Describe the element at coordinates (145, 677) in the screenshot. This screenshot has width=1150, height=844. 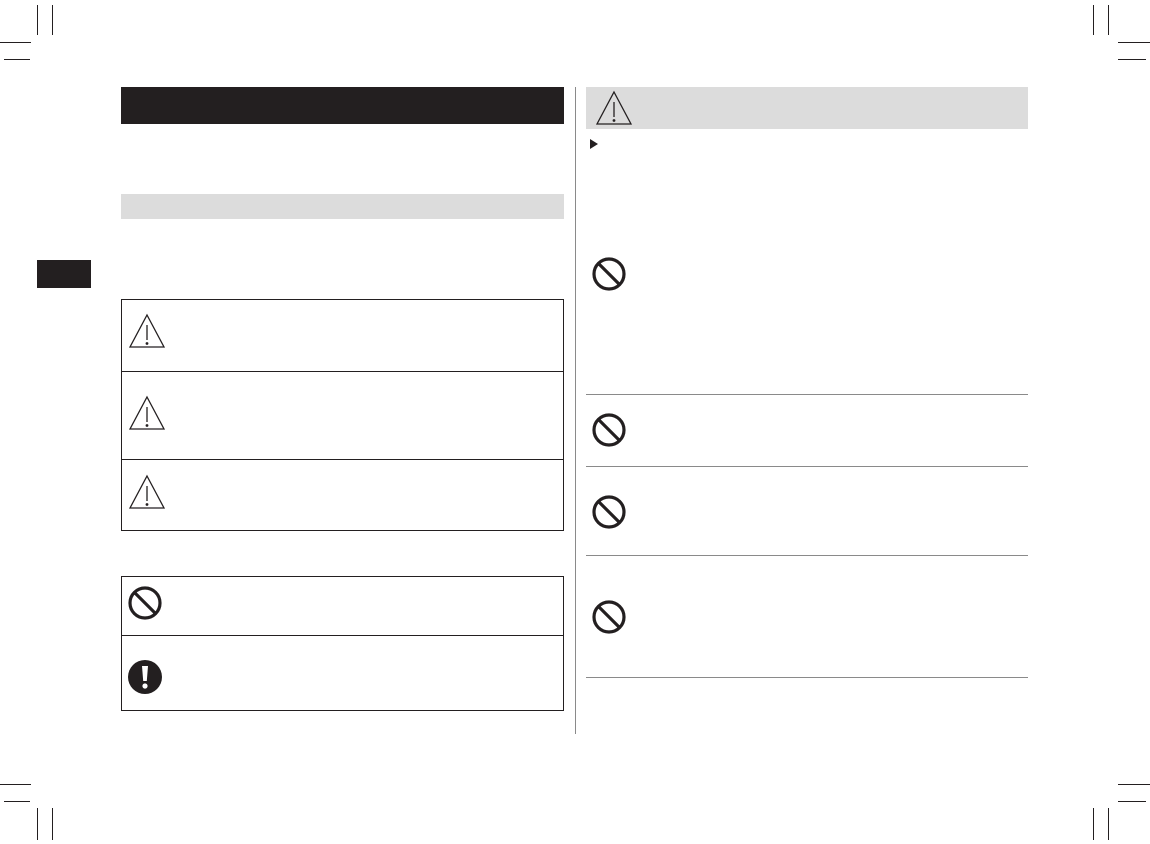
I see `exclamation-icon` at that location.